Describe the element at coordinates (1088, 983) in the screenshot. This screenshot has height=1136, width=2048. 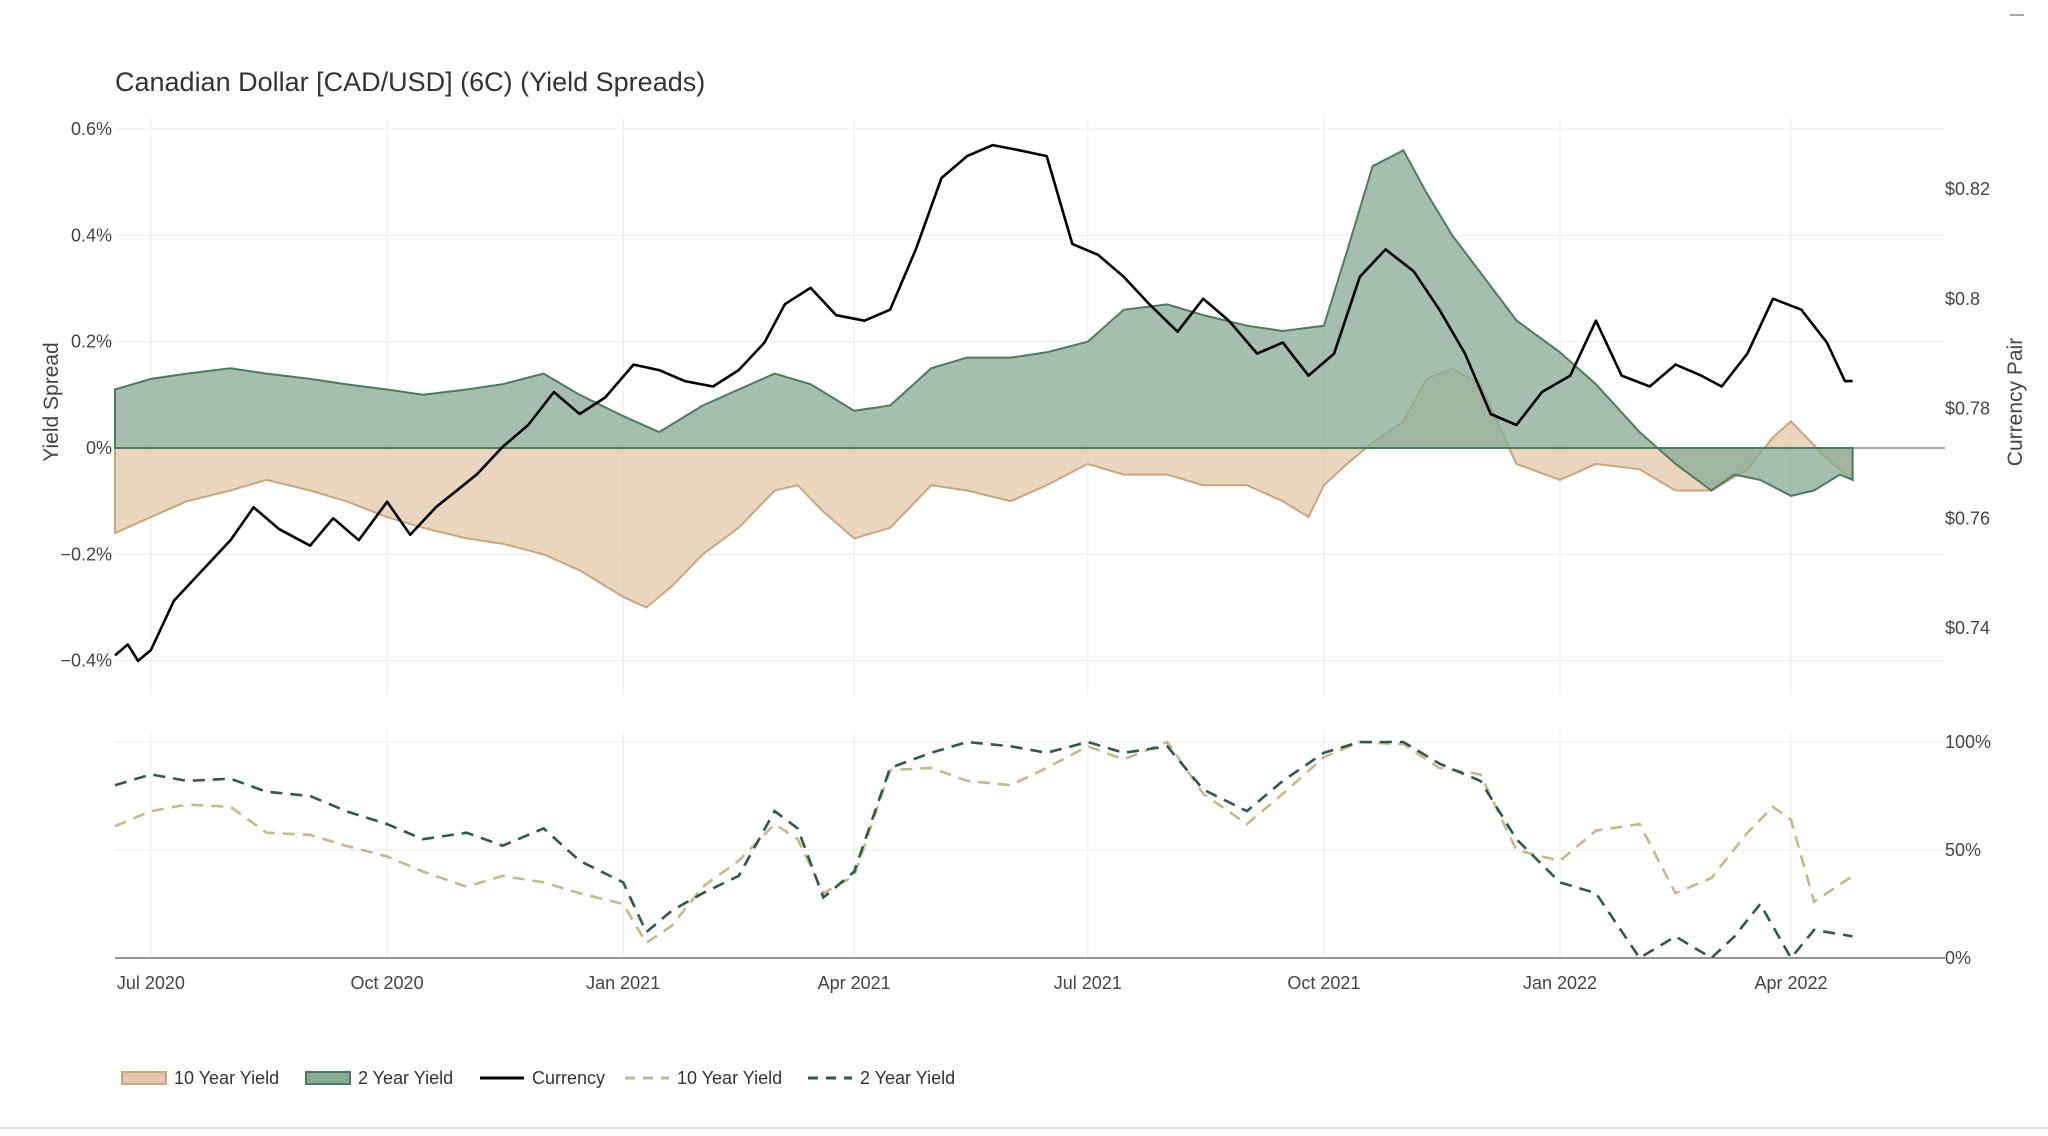
I see `x-tick-label: Jul 2021` at that location.